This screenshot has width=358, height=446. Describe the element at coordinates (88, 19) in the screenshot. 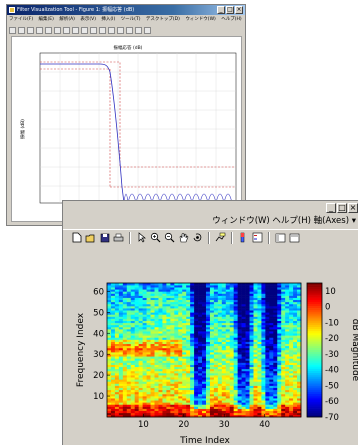

I see `menu-view: 表示(V)` at that location.